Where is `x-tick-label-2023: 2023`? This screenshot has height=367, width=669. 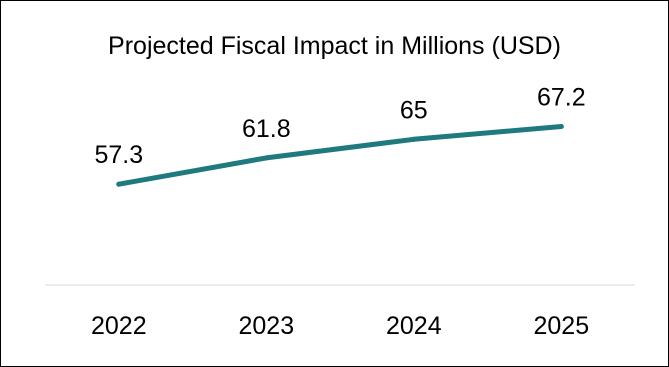
x-tick-label-2023: 2023 is located at coordinates (266, 326).